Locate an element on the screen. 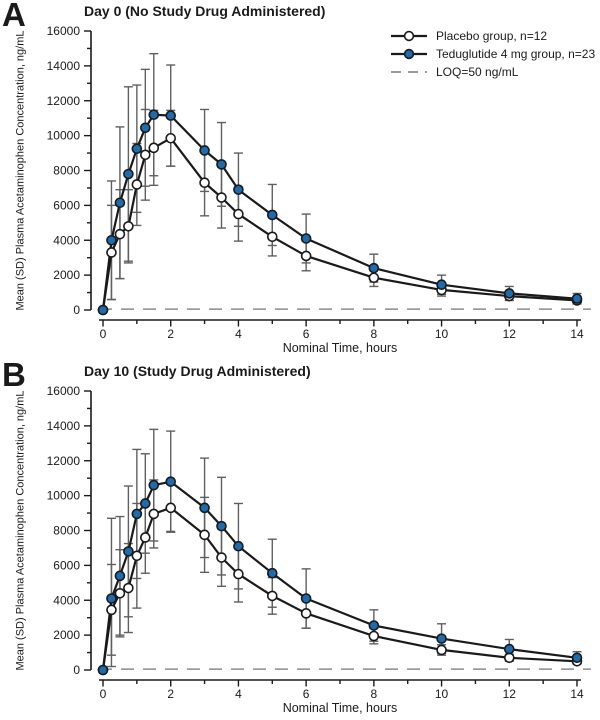 This screenshot has width=600, height=720. y-tick-label: 2000 is located at coordinates (66, 275).